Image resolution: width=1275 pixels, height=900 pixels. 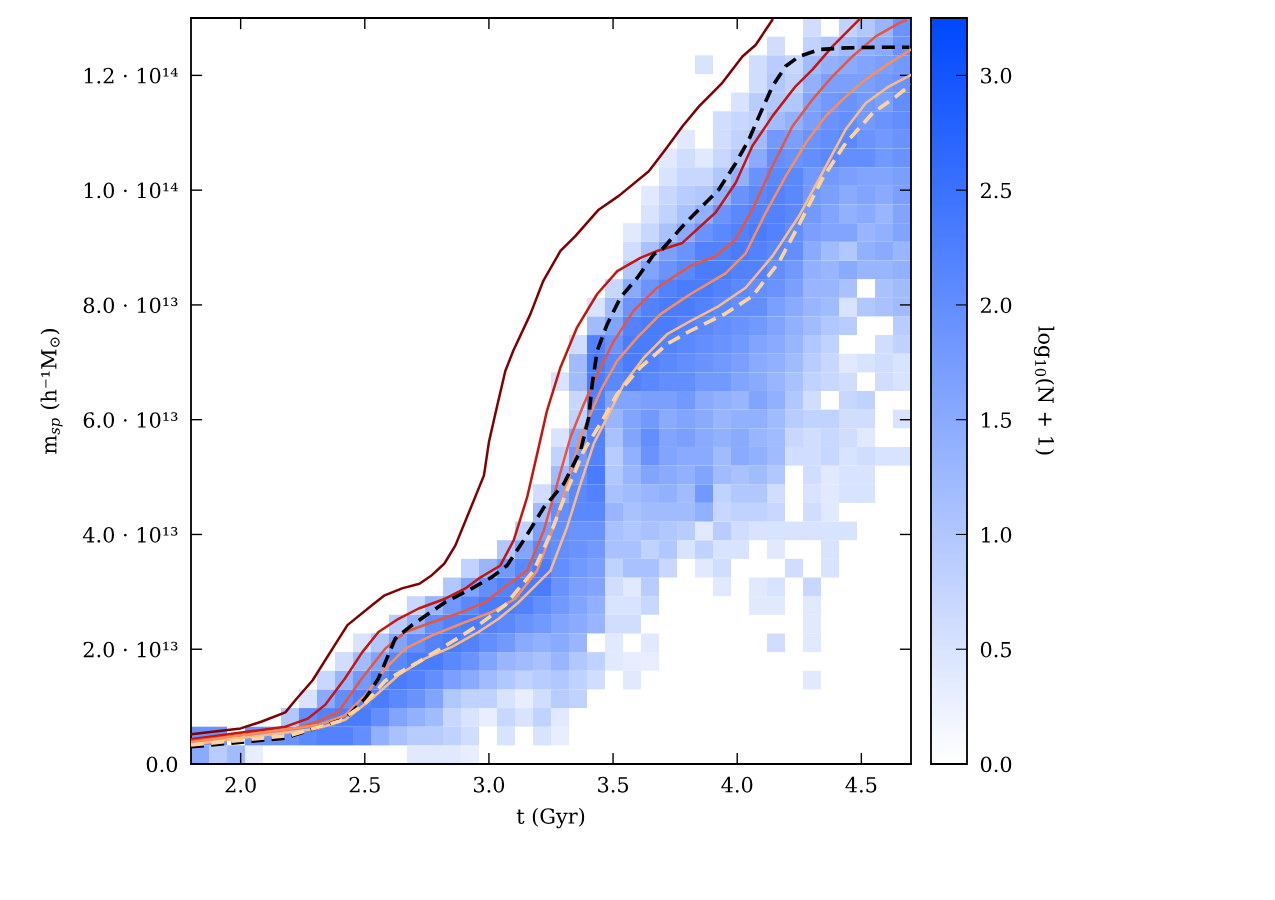 What do you see at coordinates (131, 190) in the screenshot?
I see `y-tick-label: 1.0 · 10¹⁴` at bounding box center [131, 190].